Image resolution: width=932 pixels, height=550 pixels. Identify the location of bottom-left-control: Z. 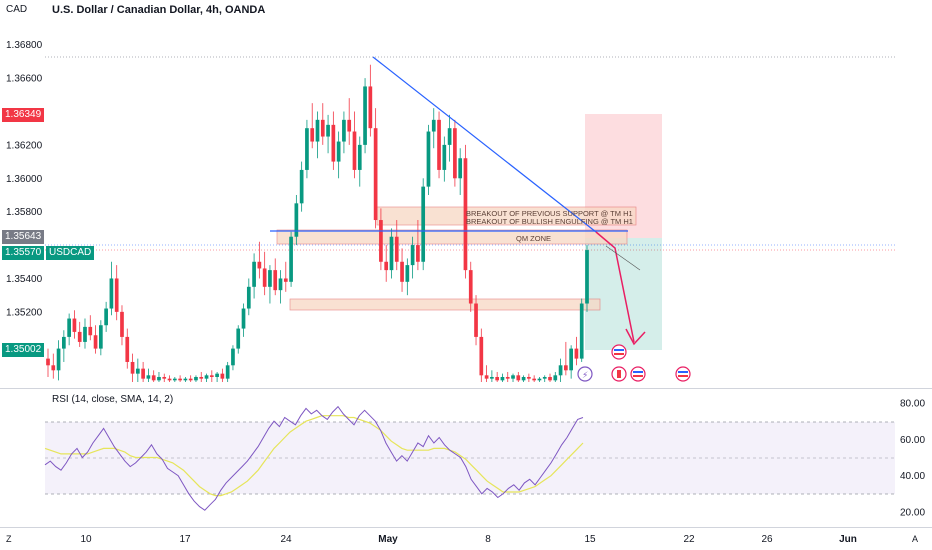
(9, 539).